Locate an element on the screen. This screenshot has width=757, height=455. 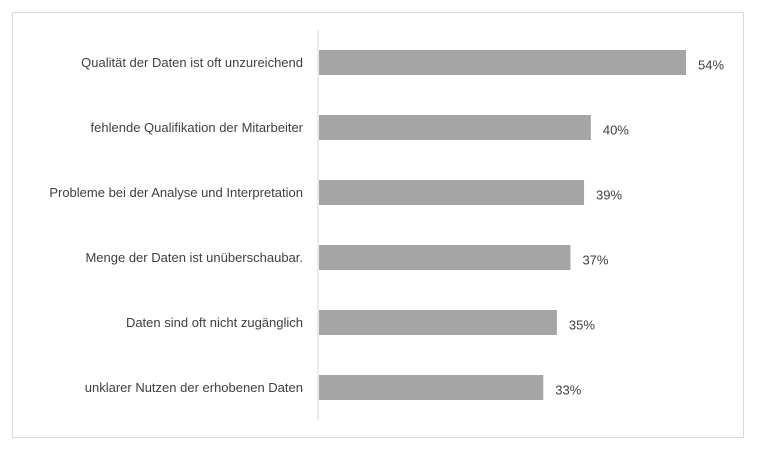
category-label: Qualität der Daten ist oft unzureichend is located at coordinates (192, 62).